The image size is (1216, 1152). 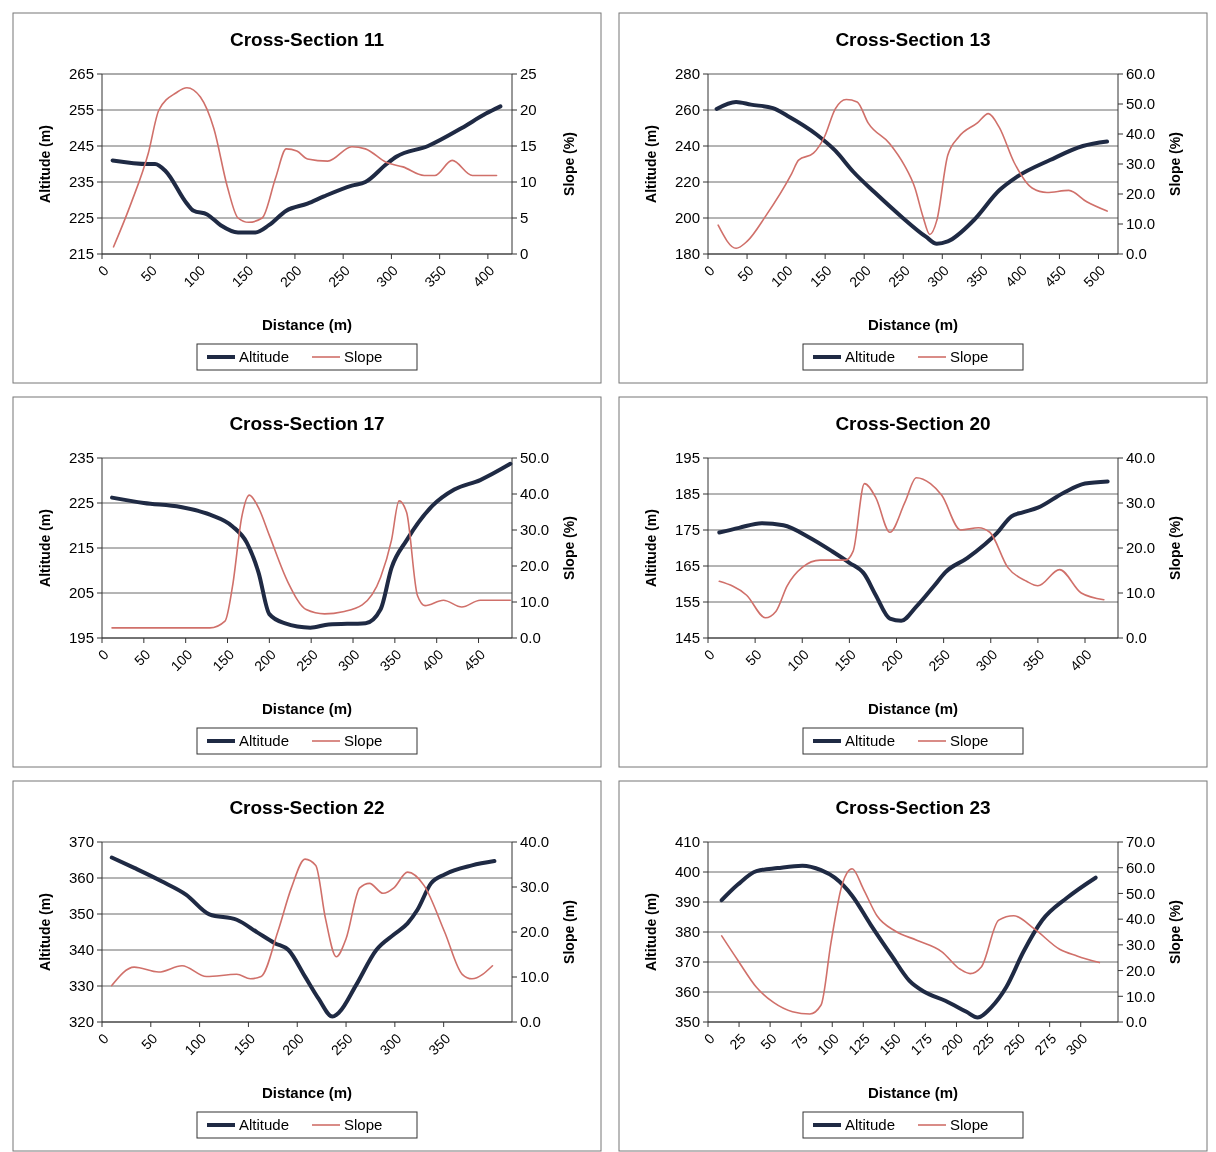 I want to click on y-tick-label: 255, so click(x=81, y=110).